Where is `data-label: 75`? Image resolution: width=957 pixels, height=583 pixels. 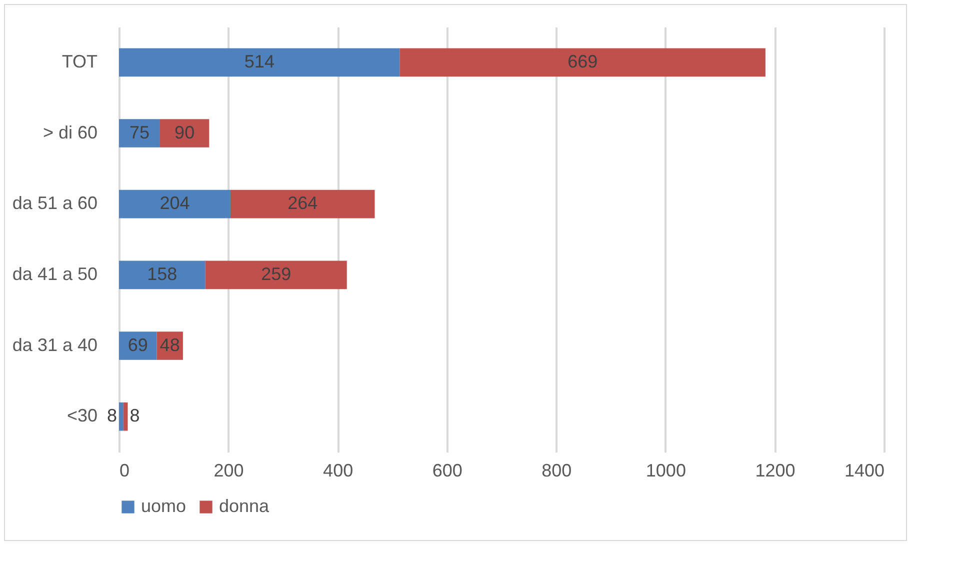
data-label: 75 is located at coordinates (139, 132).